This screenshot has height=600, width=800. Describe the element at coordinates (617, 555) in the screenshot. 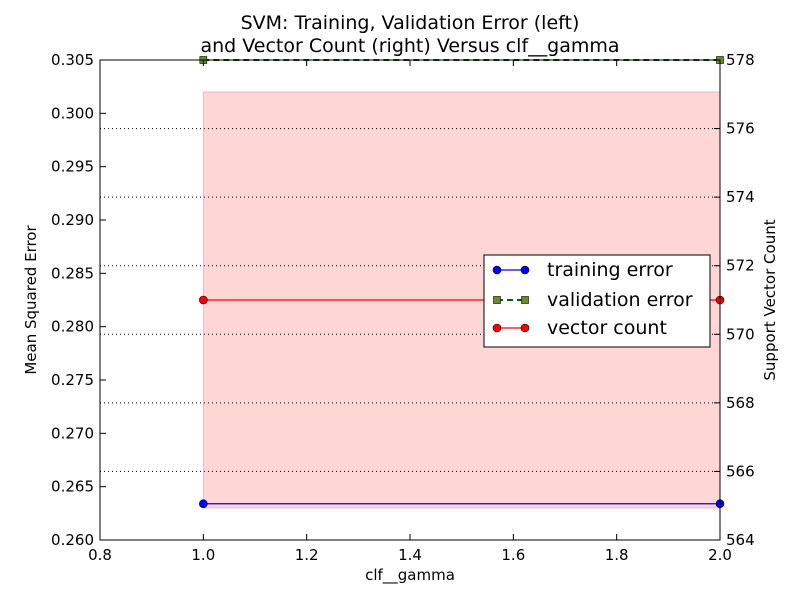

I see `x-tick-label: 1.8` at that location.